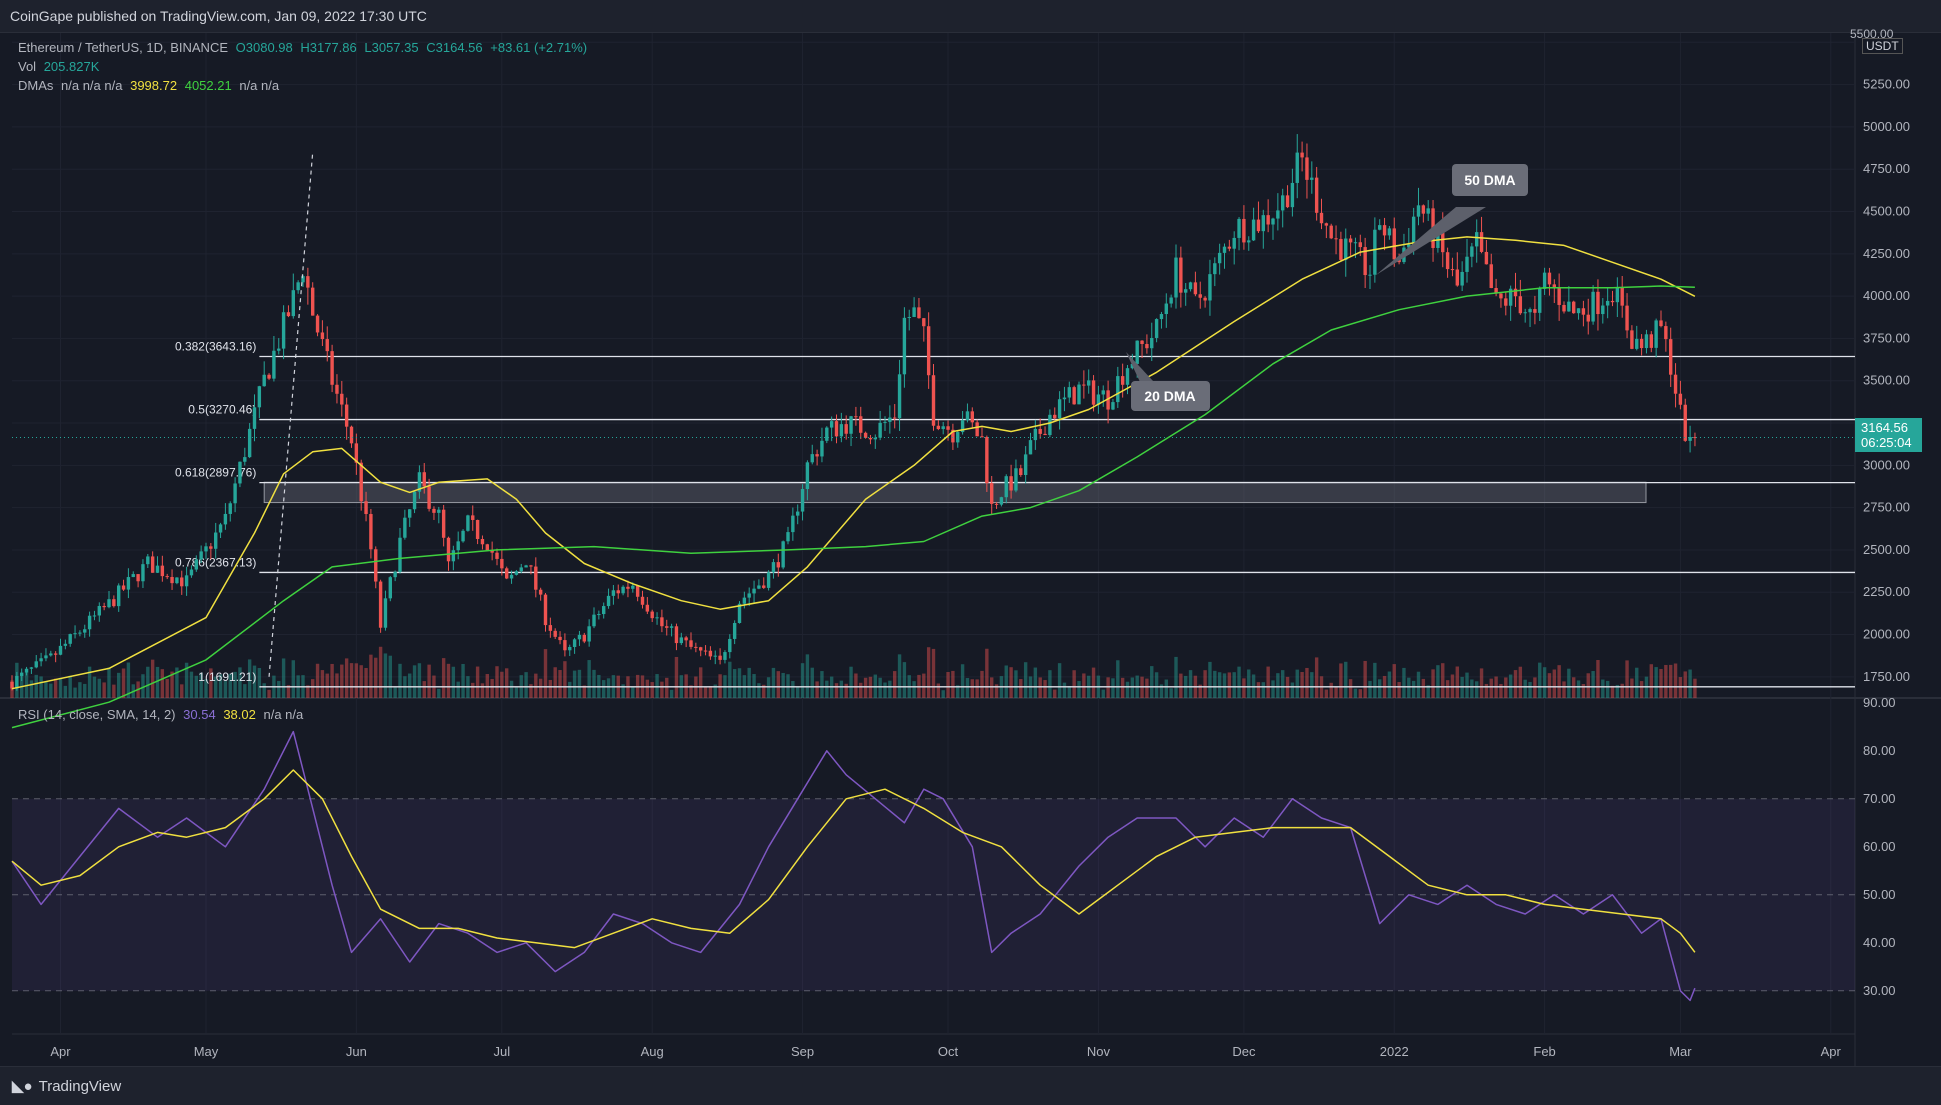 The width and height of the screenshot is (1941, 1105). Describe the element at coordinates (1879, 798) in the screenshot. I see `rsi-tick-label: 70.00` at that location.